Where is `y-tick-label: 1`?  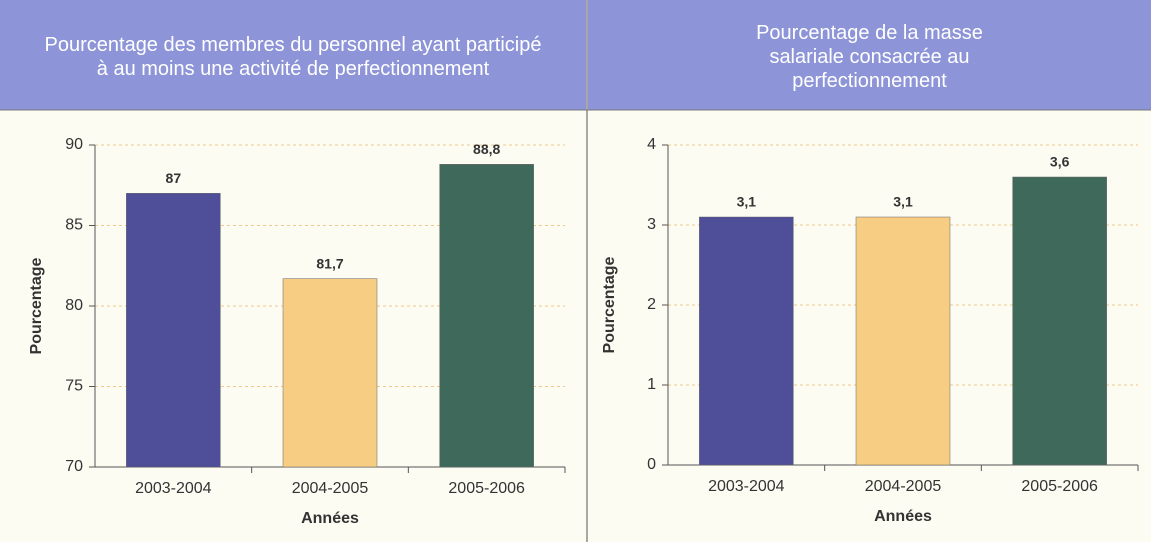
y-tick-label: 1 is located at coordinates (651, 384).